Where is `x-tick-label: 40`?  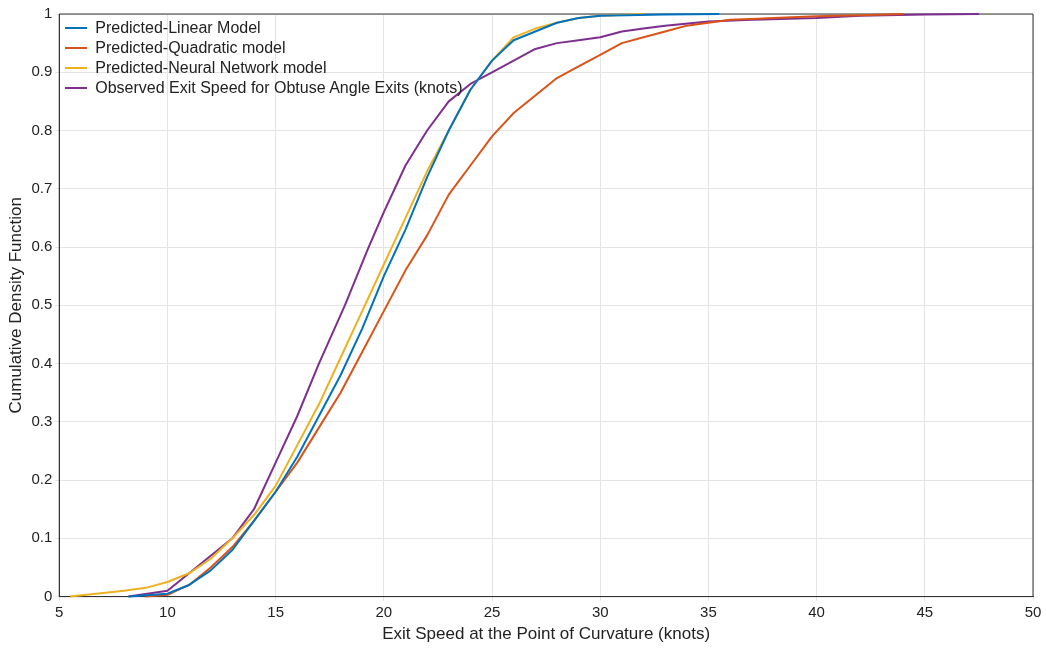 x-tick-label: 40 is located at coordinates (816, 611).